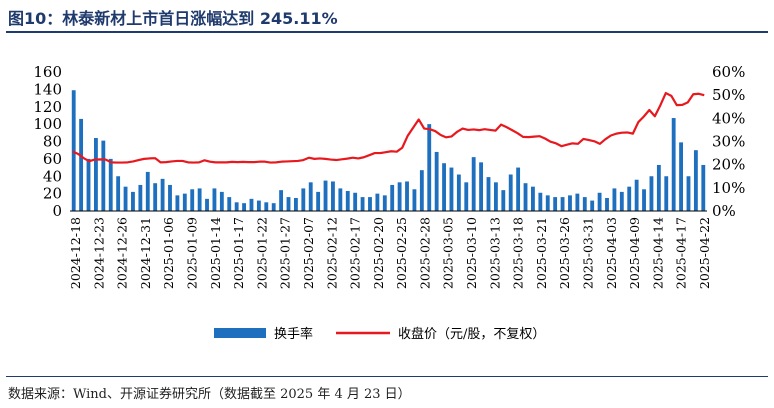 Image resolution: width=774 pixels, height=408 pixels. I want to click on x-tick-label: 2025-04-14, so click(657, 253).